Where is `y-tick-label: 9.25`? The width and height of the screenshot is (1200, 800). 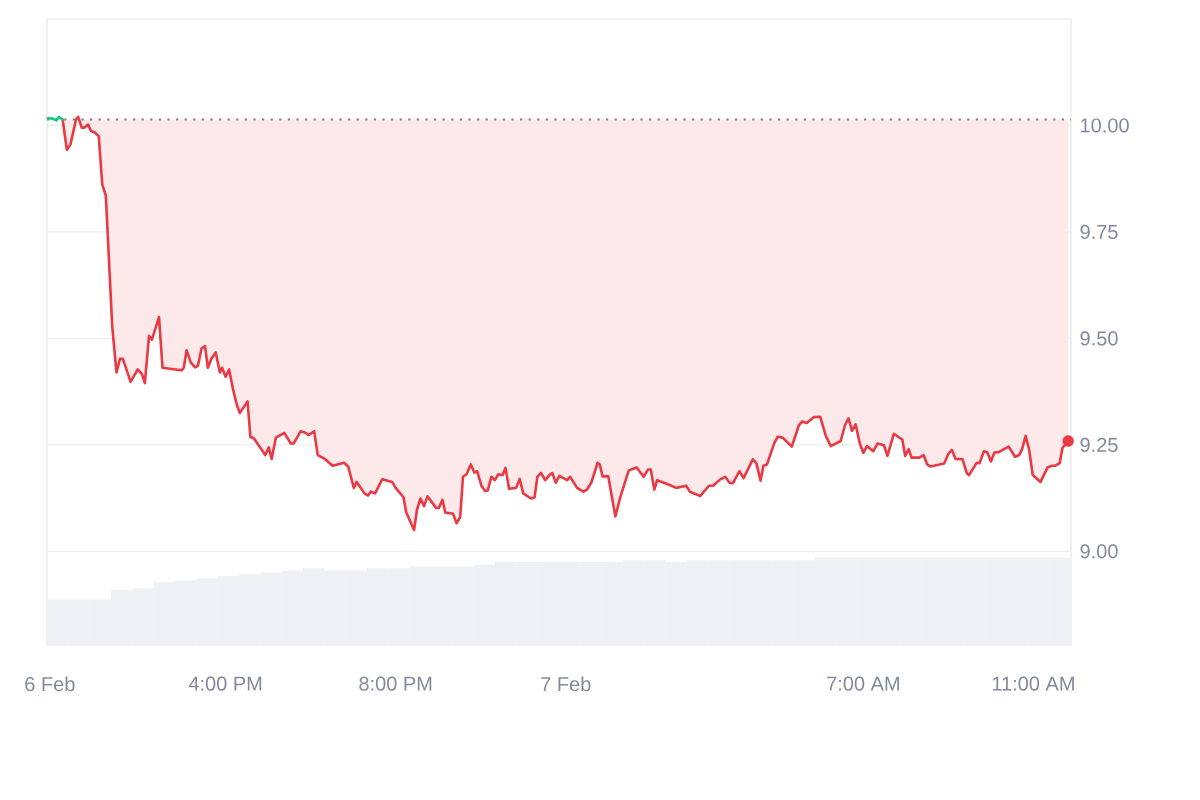 y-tick-label: 9.25 is located at coordinates (1099, 444).